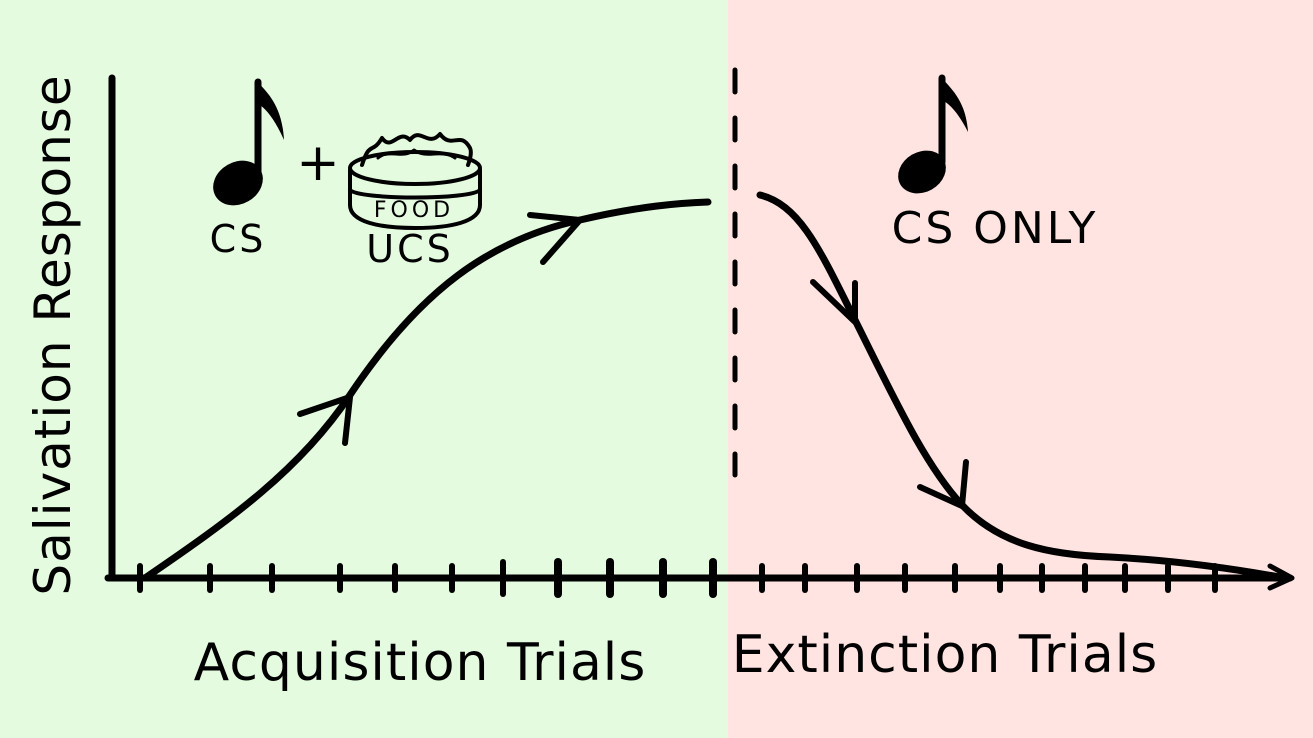 The height and width of the screenshot is (738, 1313). I want to click on cs-label: CS, so click(238, 239).